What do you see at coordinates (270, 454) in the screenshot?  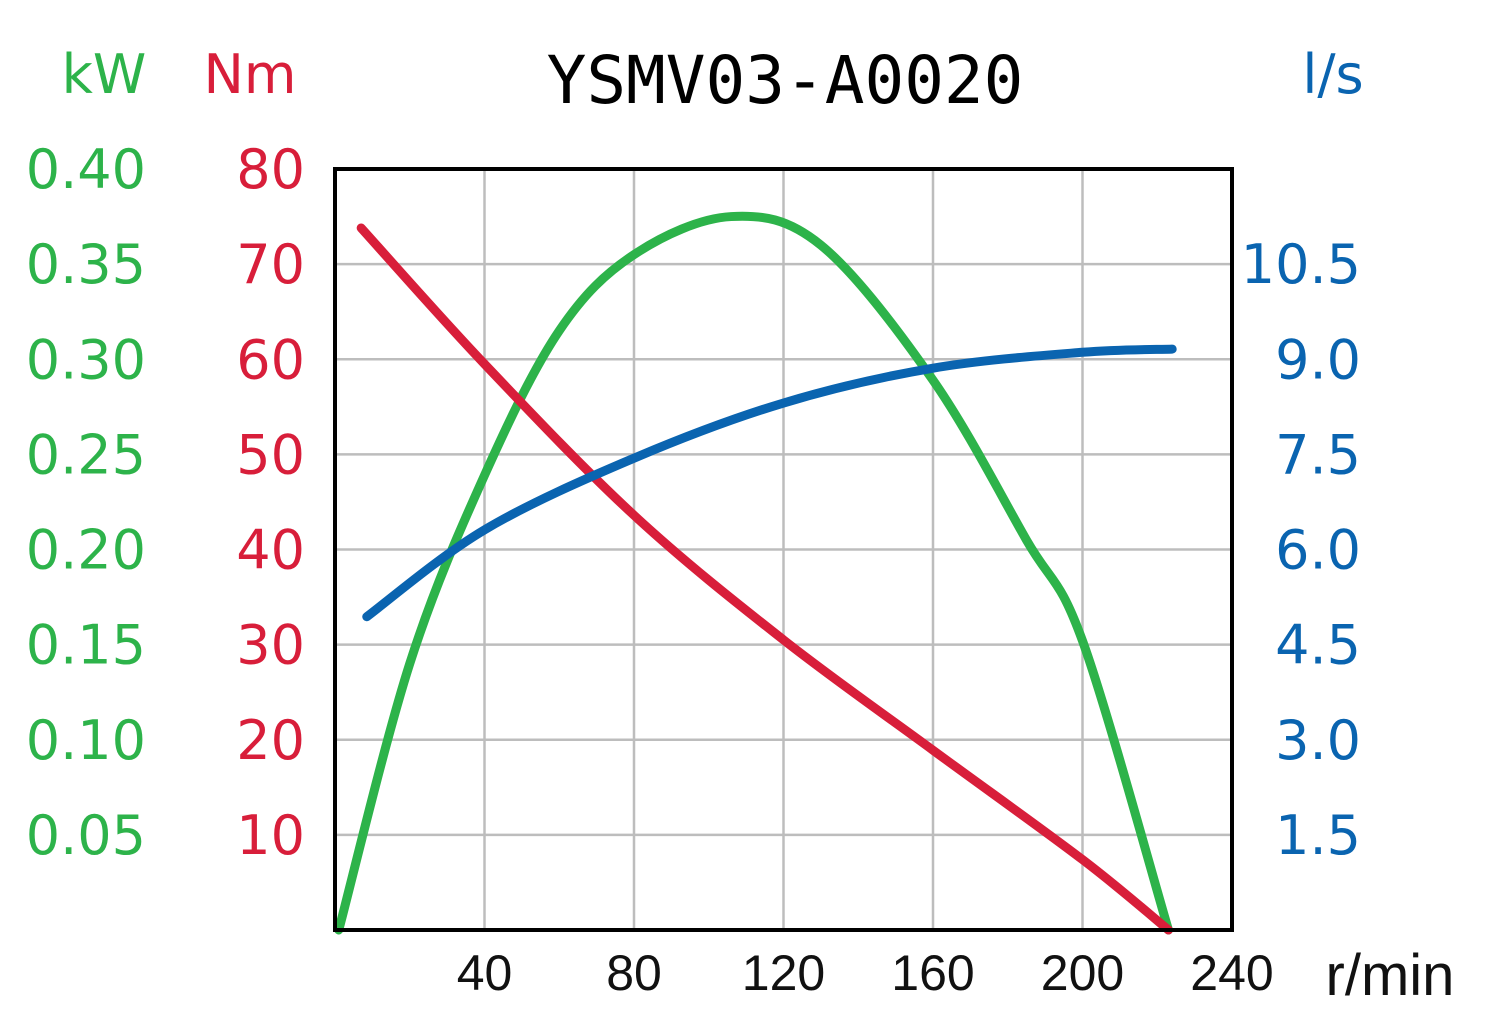 I see `torque-tick-label: 50` at bounding box center [270, 454].